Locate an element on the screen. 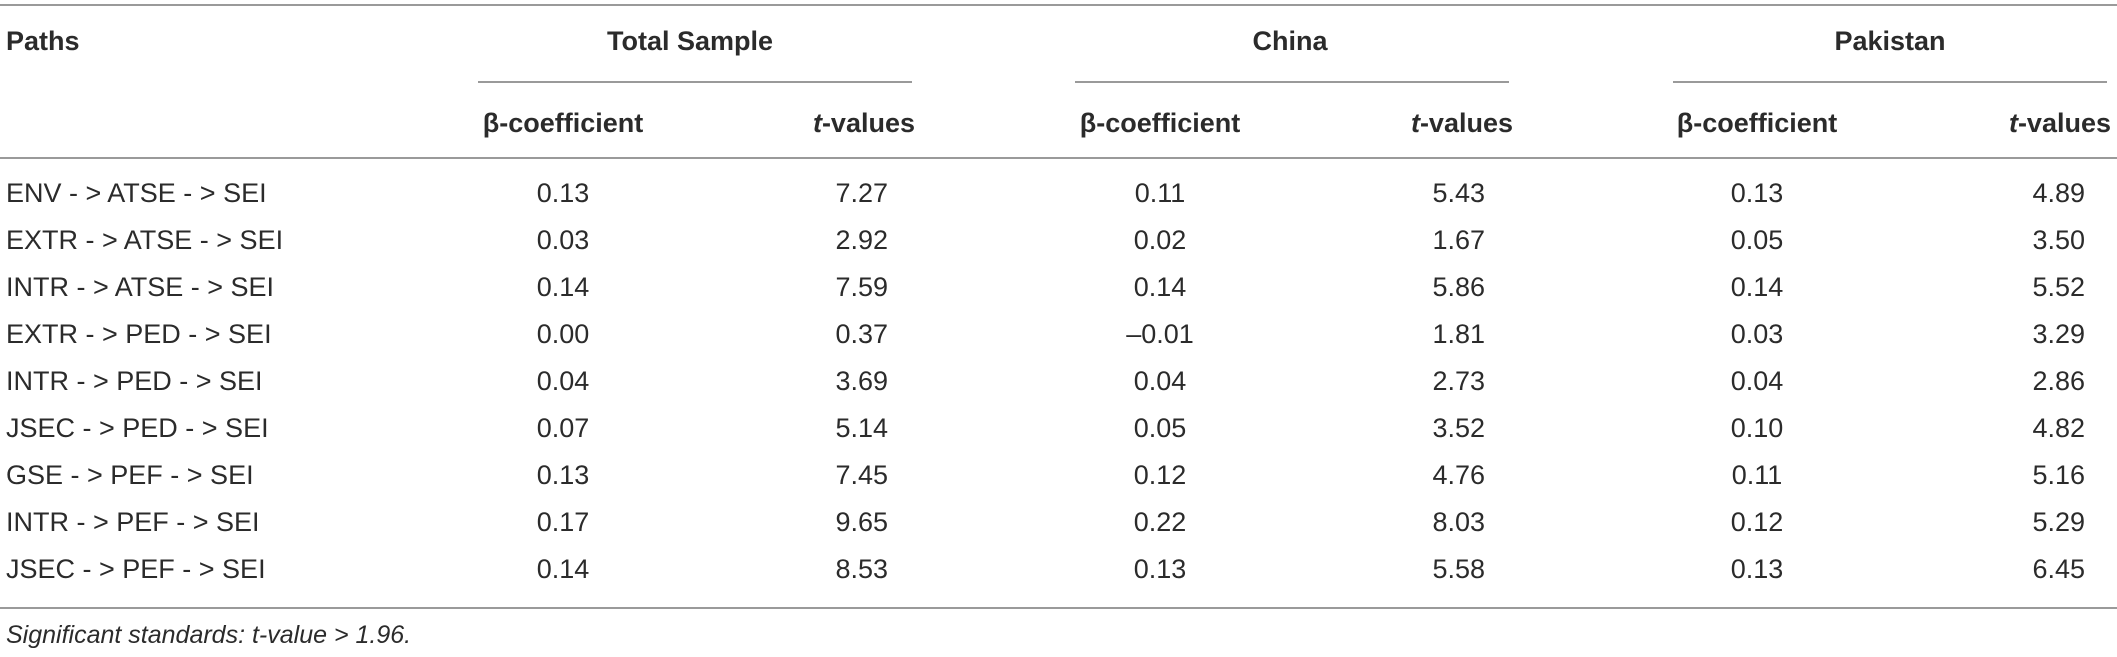 Image resolution: width=2117 pixels, height=657 pixels. cell-t-total: 0.37 is located at coordinates (861, 334).